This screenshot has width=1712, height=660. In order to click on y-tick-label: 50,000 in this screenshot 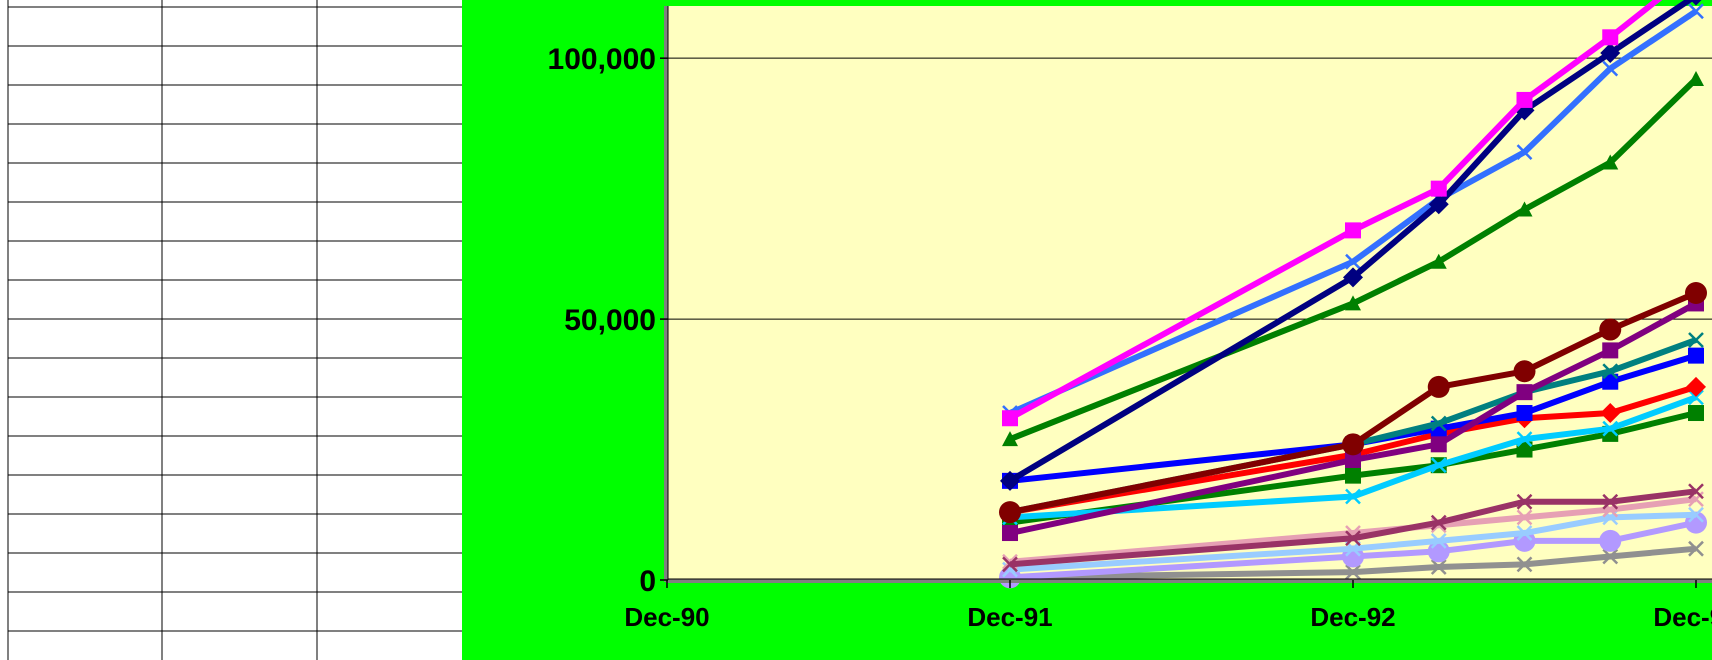, I will do `click(610, 320)`.